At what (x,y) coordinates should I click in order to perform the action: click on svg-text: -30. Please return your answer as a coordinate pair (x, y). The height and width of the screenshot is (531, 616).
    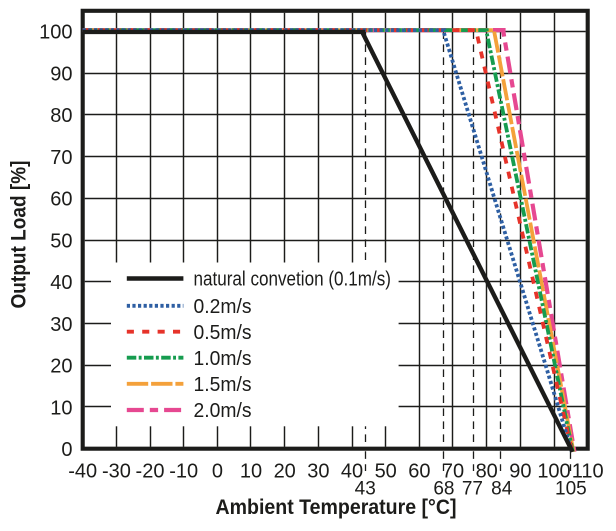
    Looking at the image, I should click on (116, 472).